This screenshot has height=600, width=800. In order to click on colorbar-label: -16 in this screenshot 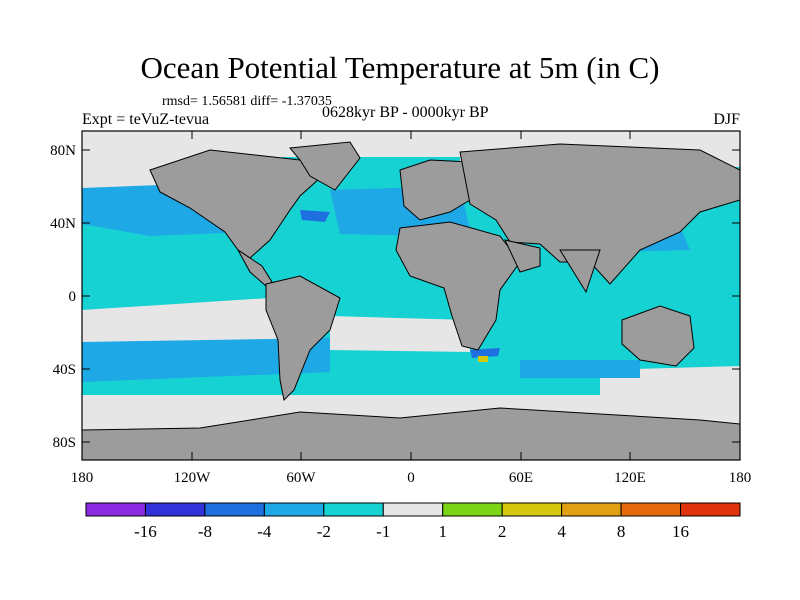, I will do `click(145, 531)`.